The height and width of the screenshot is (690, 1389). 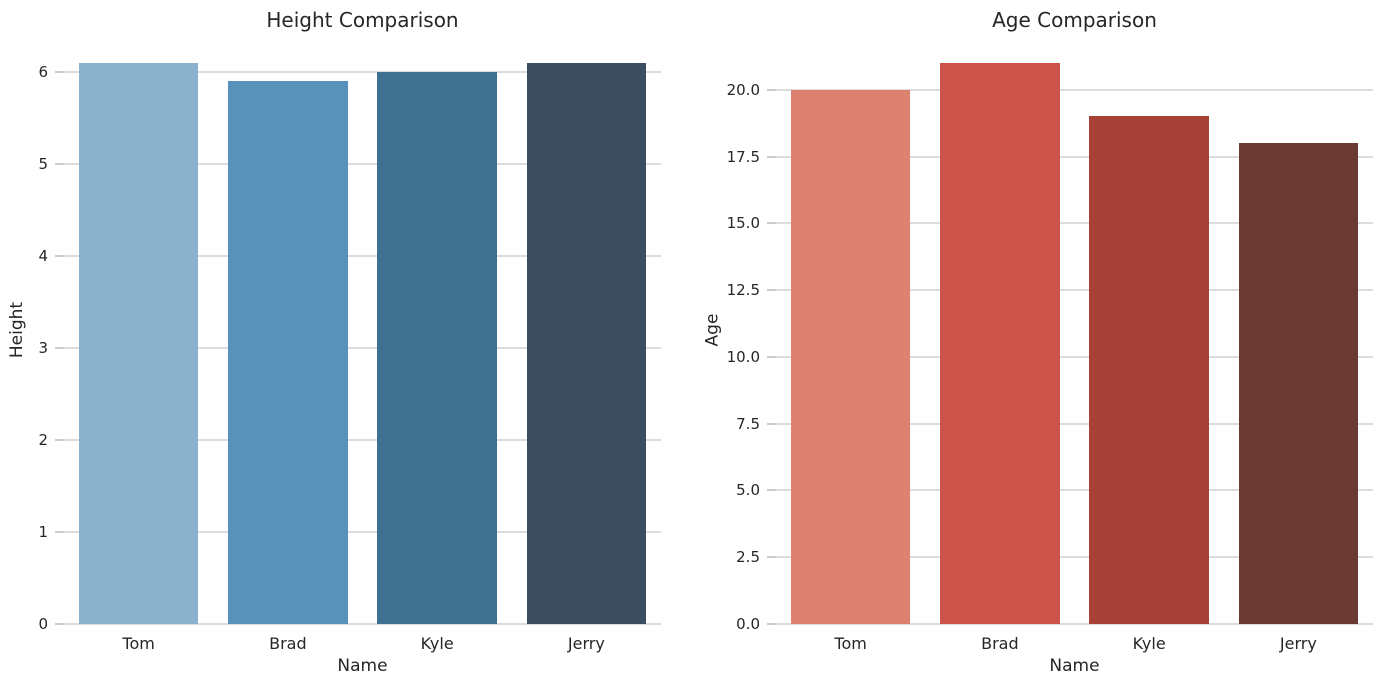 What do you see at coordinates (43, 163) in the screenshot?
I see `y-tick-label: 5` at bounding box center [43, 163].